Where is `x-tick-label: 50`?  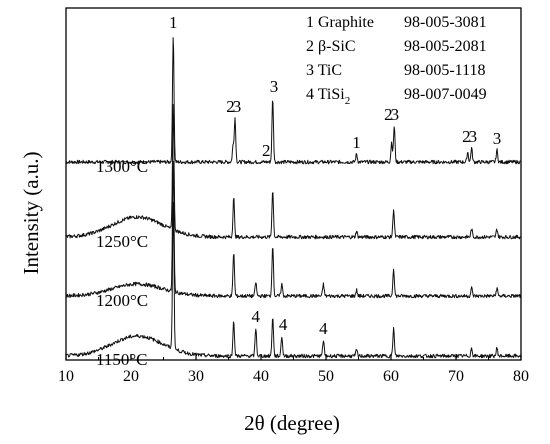 x-tick-label: 50 is located at coordinates (326, 376).